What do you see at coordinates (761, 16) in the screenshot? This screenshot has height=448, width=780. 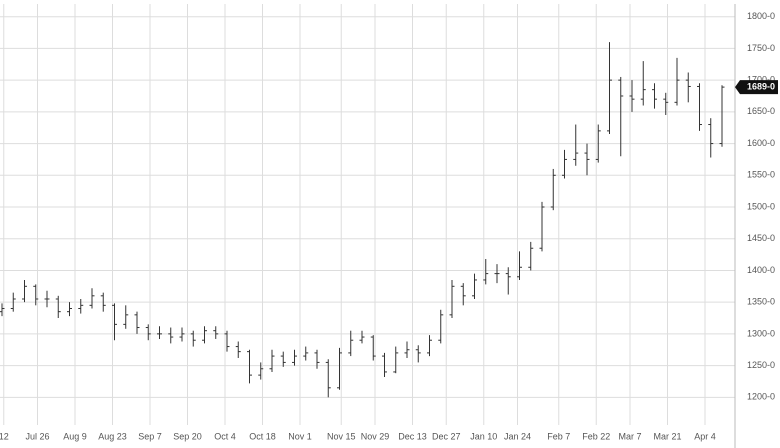 I see `y-tick-label: 1800-0` at bounding box center [761, 16].